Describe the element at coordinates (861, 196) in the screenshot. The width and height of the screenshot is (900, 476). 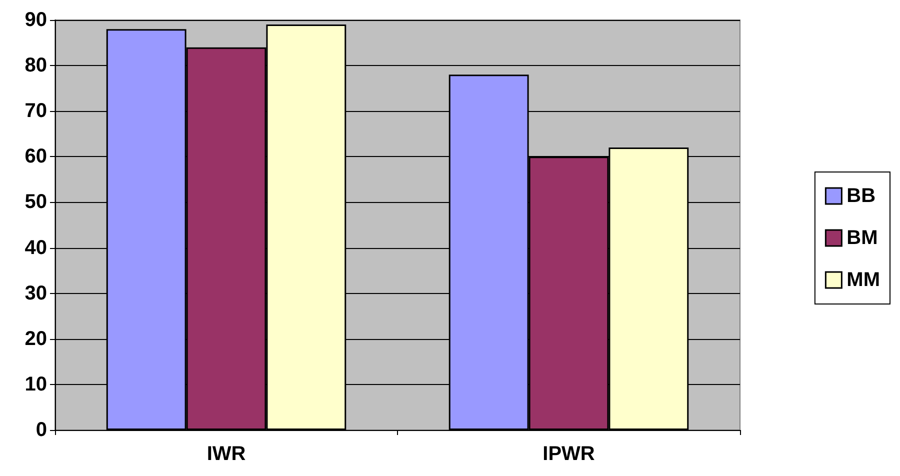
I see `legend-label: BB` at that location.